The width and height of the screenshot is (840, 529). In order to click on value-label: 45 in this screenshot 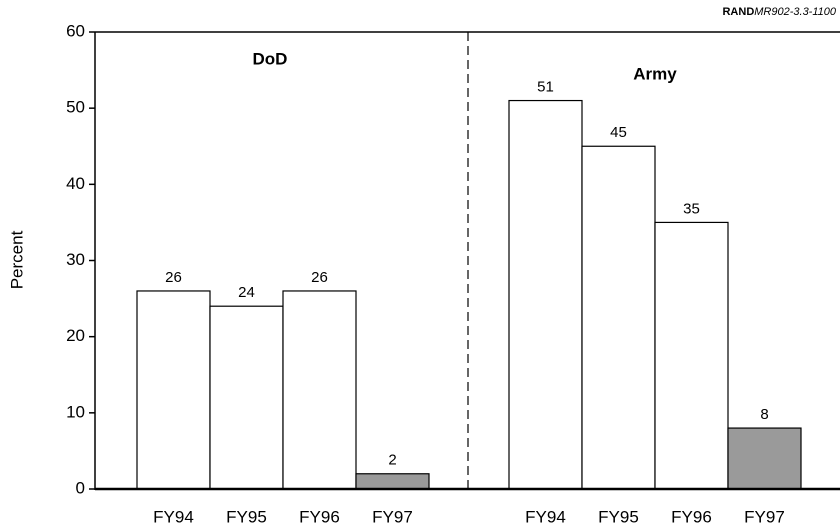, I will do `click(618, 132)`.